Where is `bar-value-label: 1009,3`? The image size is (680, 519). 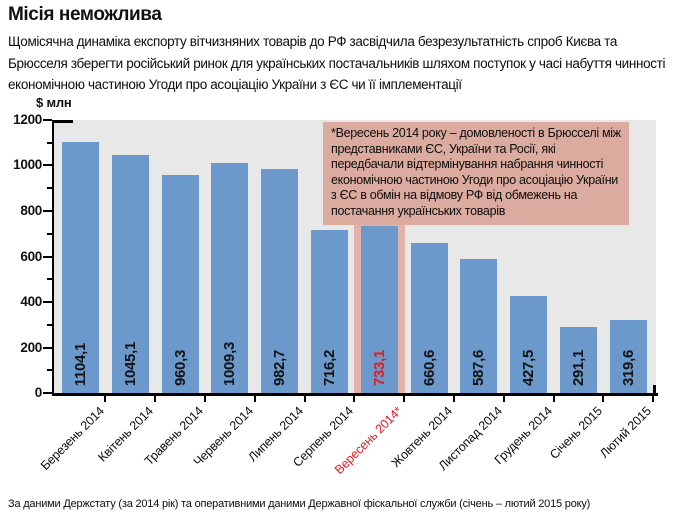
bar-value-label: 1009,3 is located at coordinates (230, 363).